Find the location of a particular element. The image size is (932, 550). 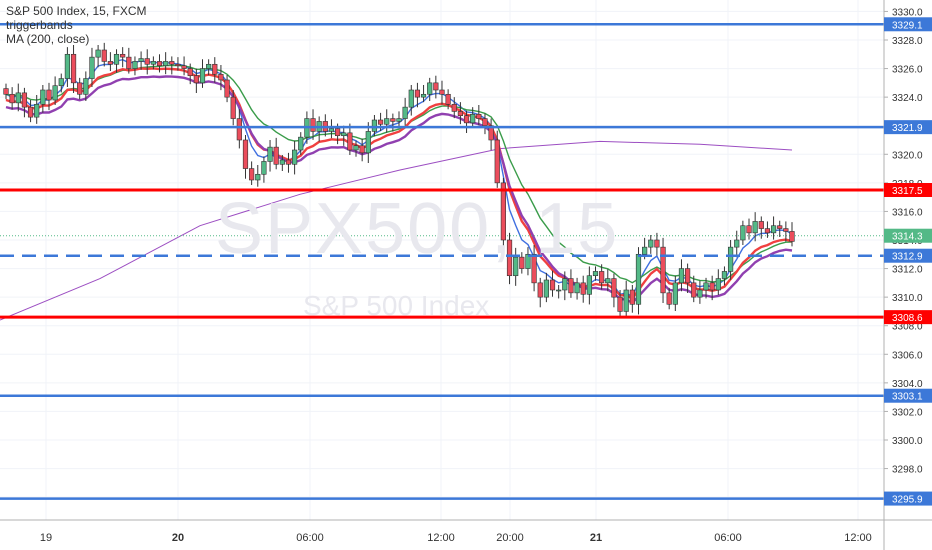

price-tick-label: 3304.0 is located at coordinates (907, 384).